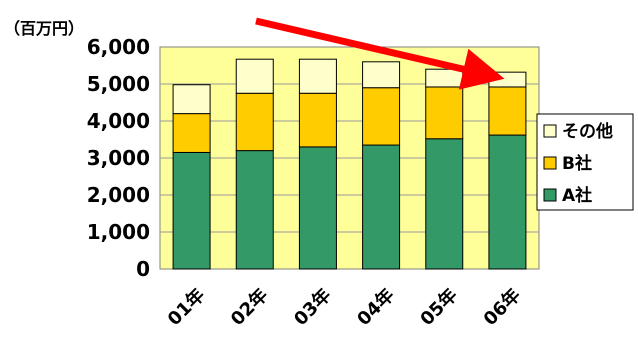  I want to click on x-tick-label: 01年, so click(186, 307).